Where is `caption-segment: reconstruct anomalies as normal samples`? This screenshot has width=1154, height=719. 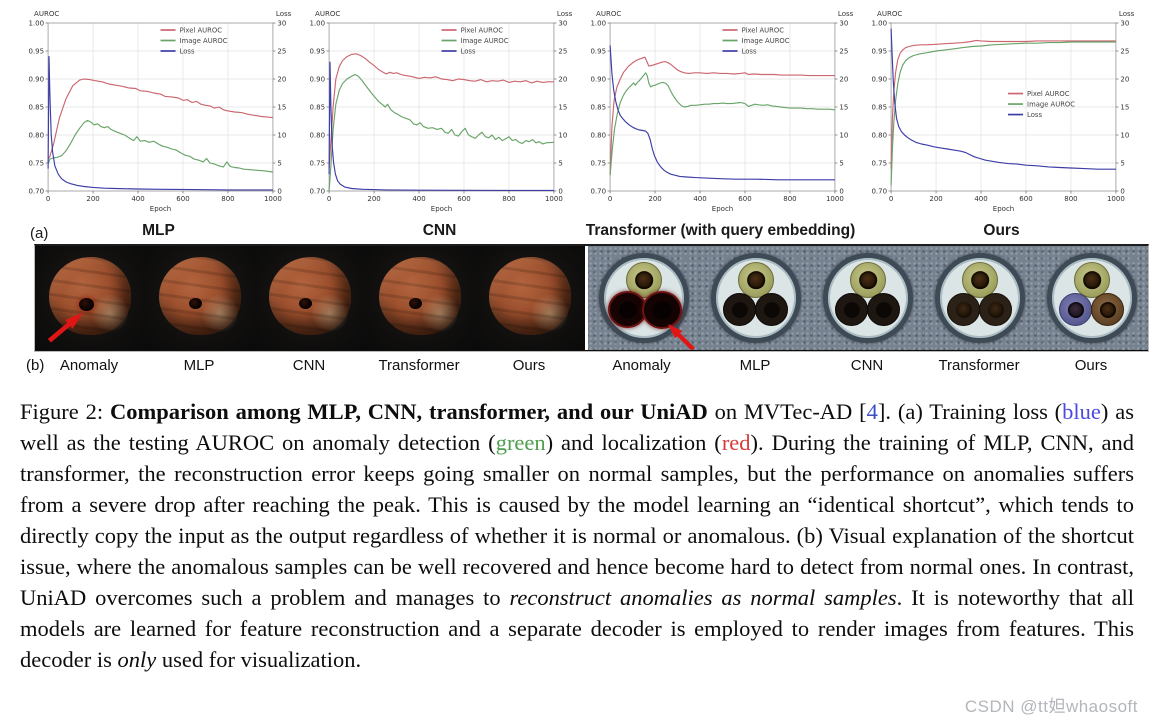 caption-segment: reconstruct anomalies as normal samples is located at coordinates (703, 597).